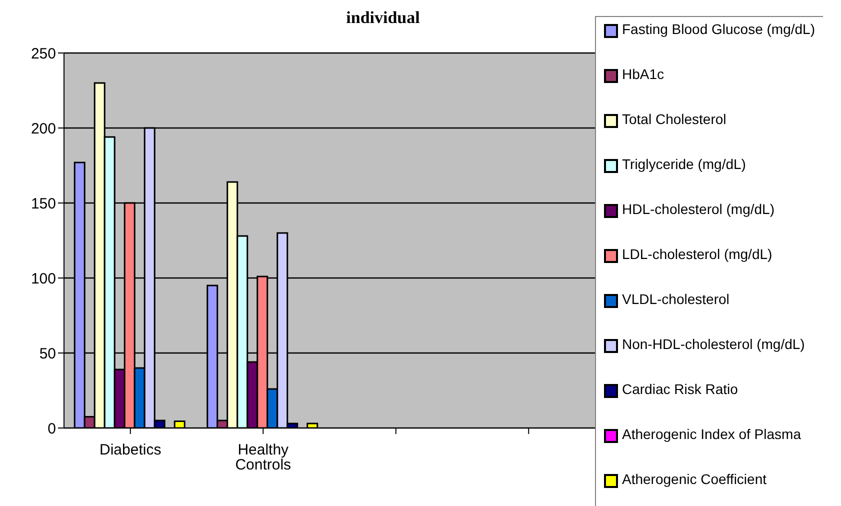 Image resolution: width=841 pixels, height=506 pixels. I want to click on bar, so click(180, 424).